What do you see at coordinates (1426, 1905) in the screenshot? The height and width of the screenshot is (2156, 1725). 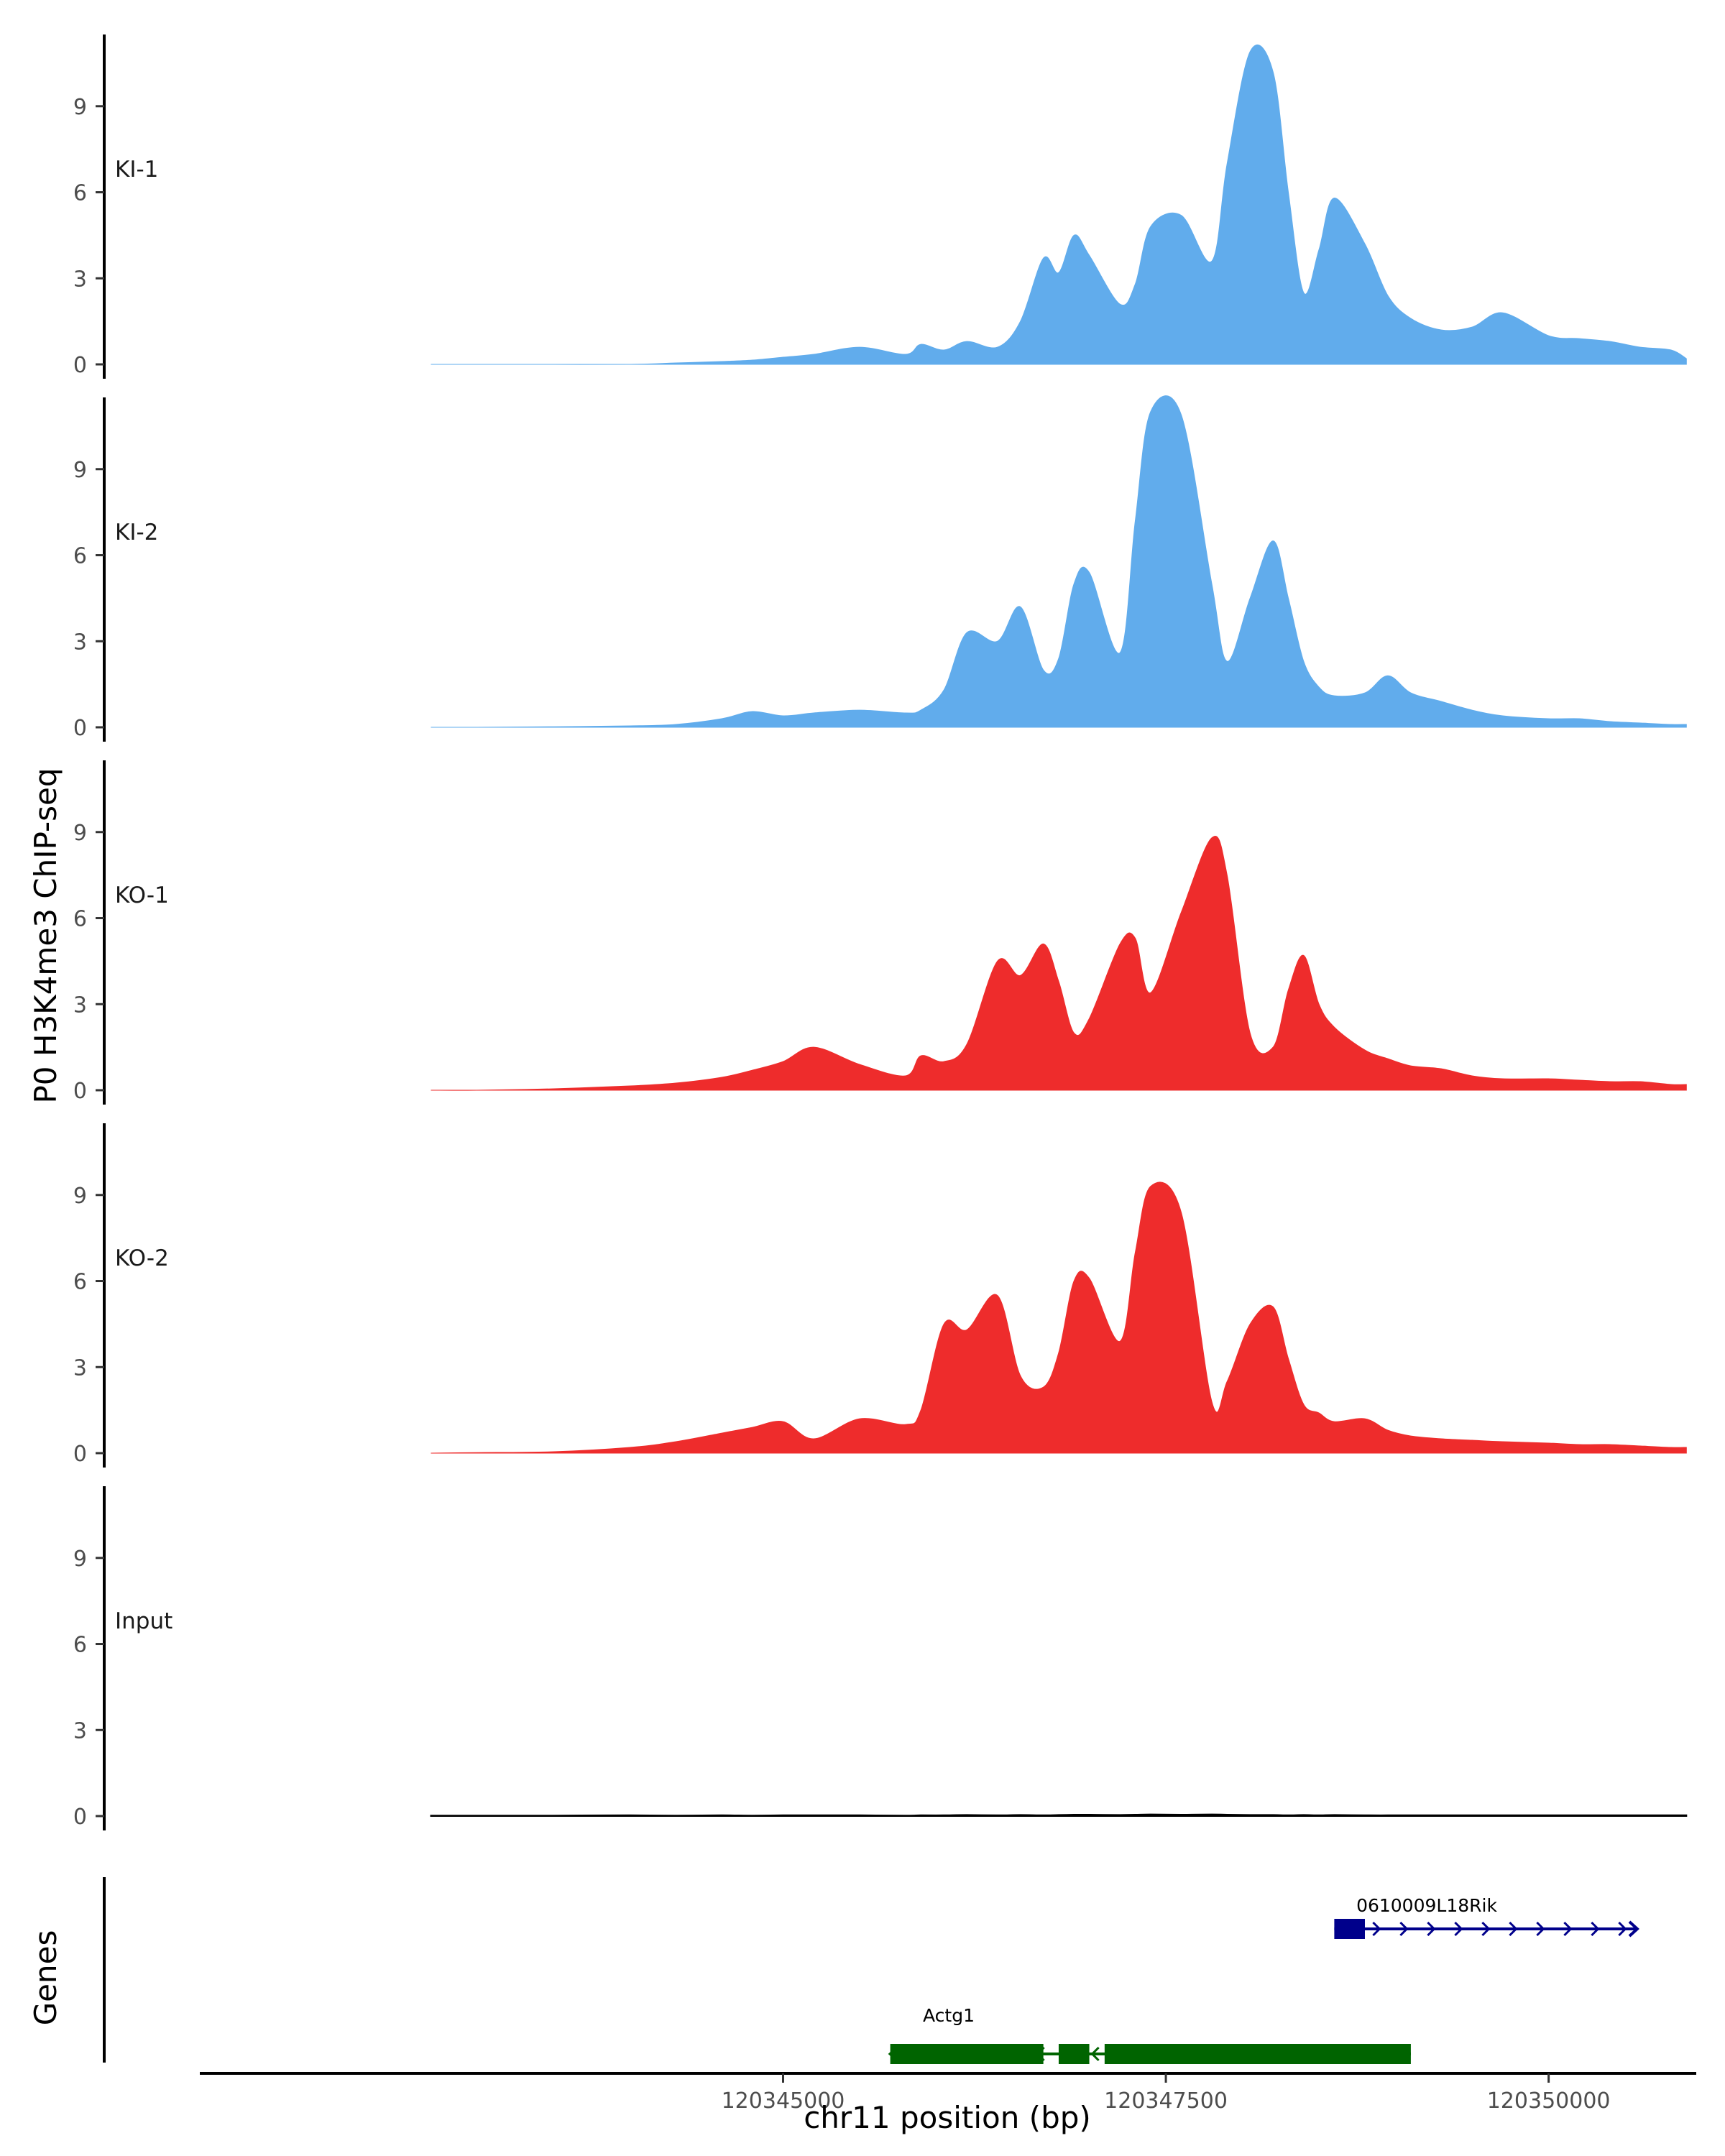 I see `gene-label: 0610009L18Rik` at bounding box center [1426, 1905].